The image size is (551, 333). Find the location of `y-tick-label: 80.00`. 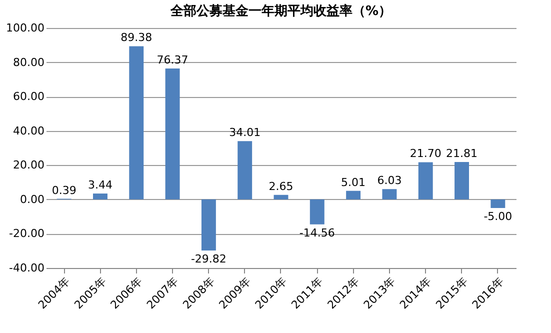

y-tick-label: 80.00 is located at coordinates (28, 62).